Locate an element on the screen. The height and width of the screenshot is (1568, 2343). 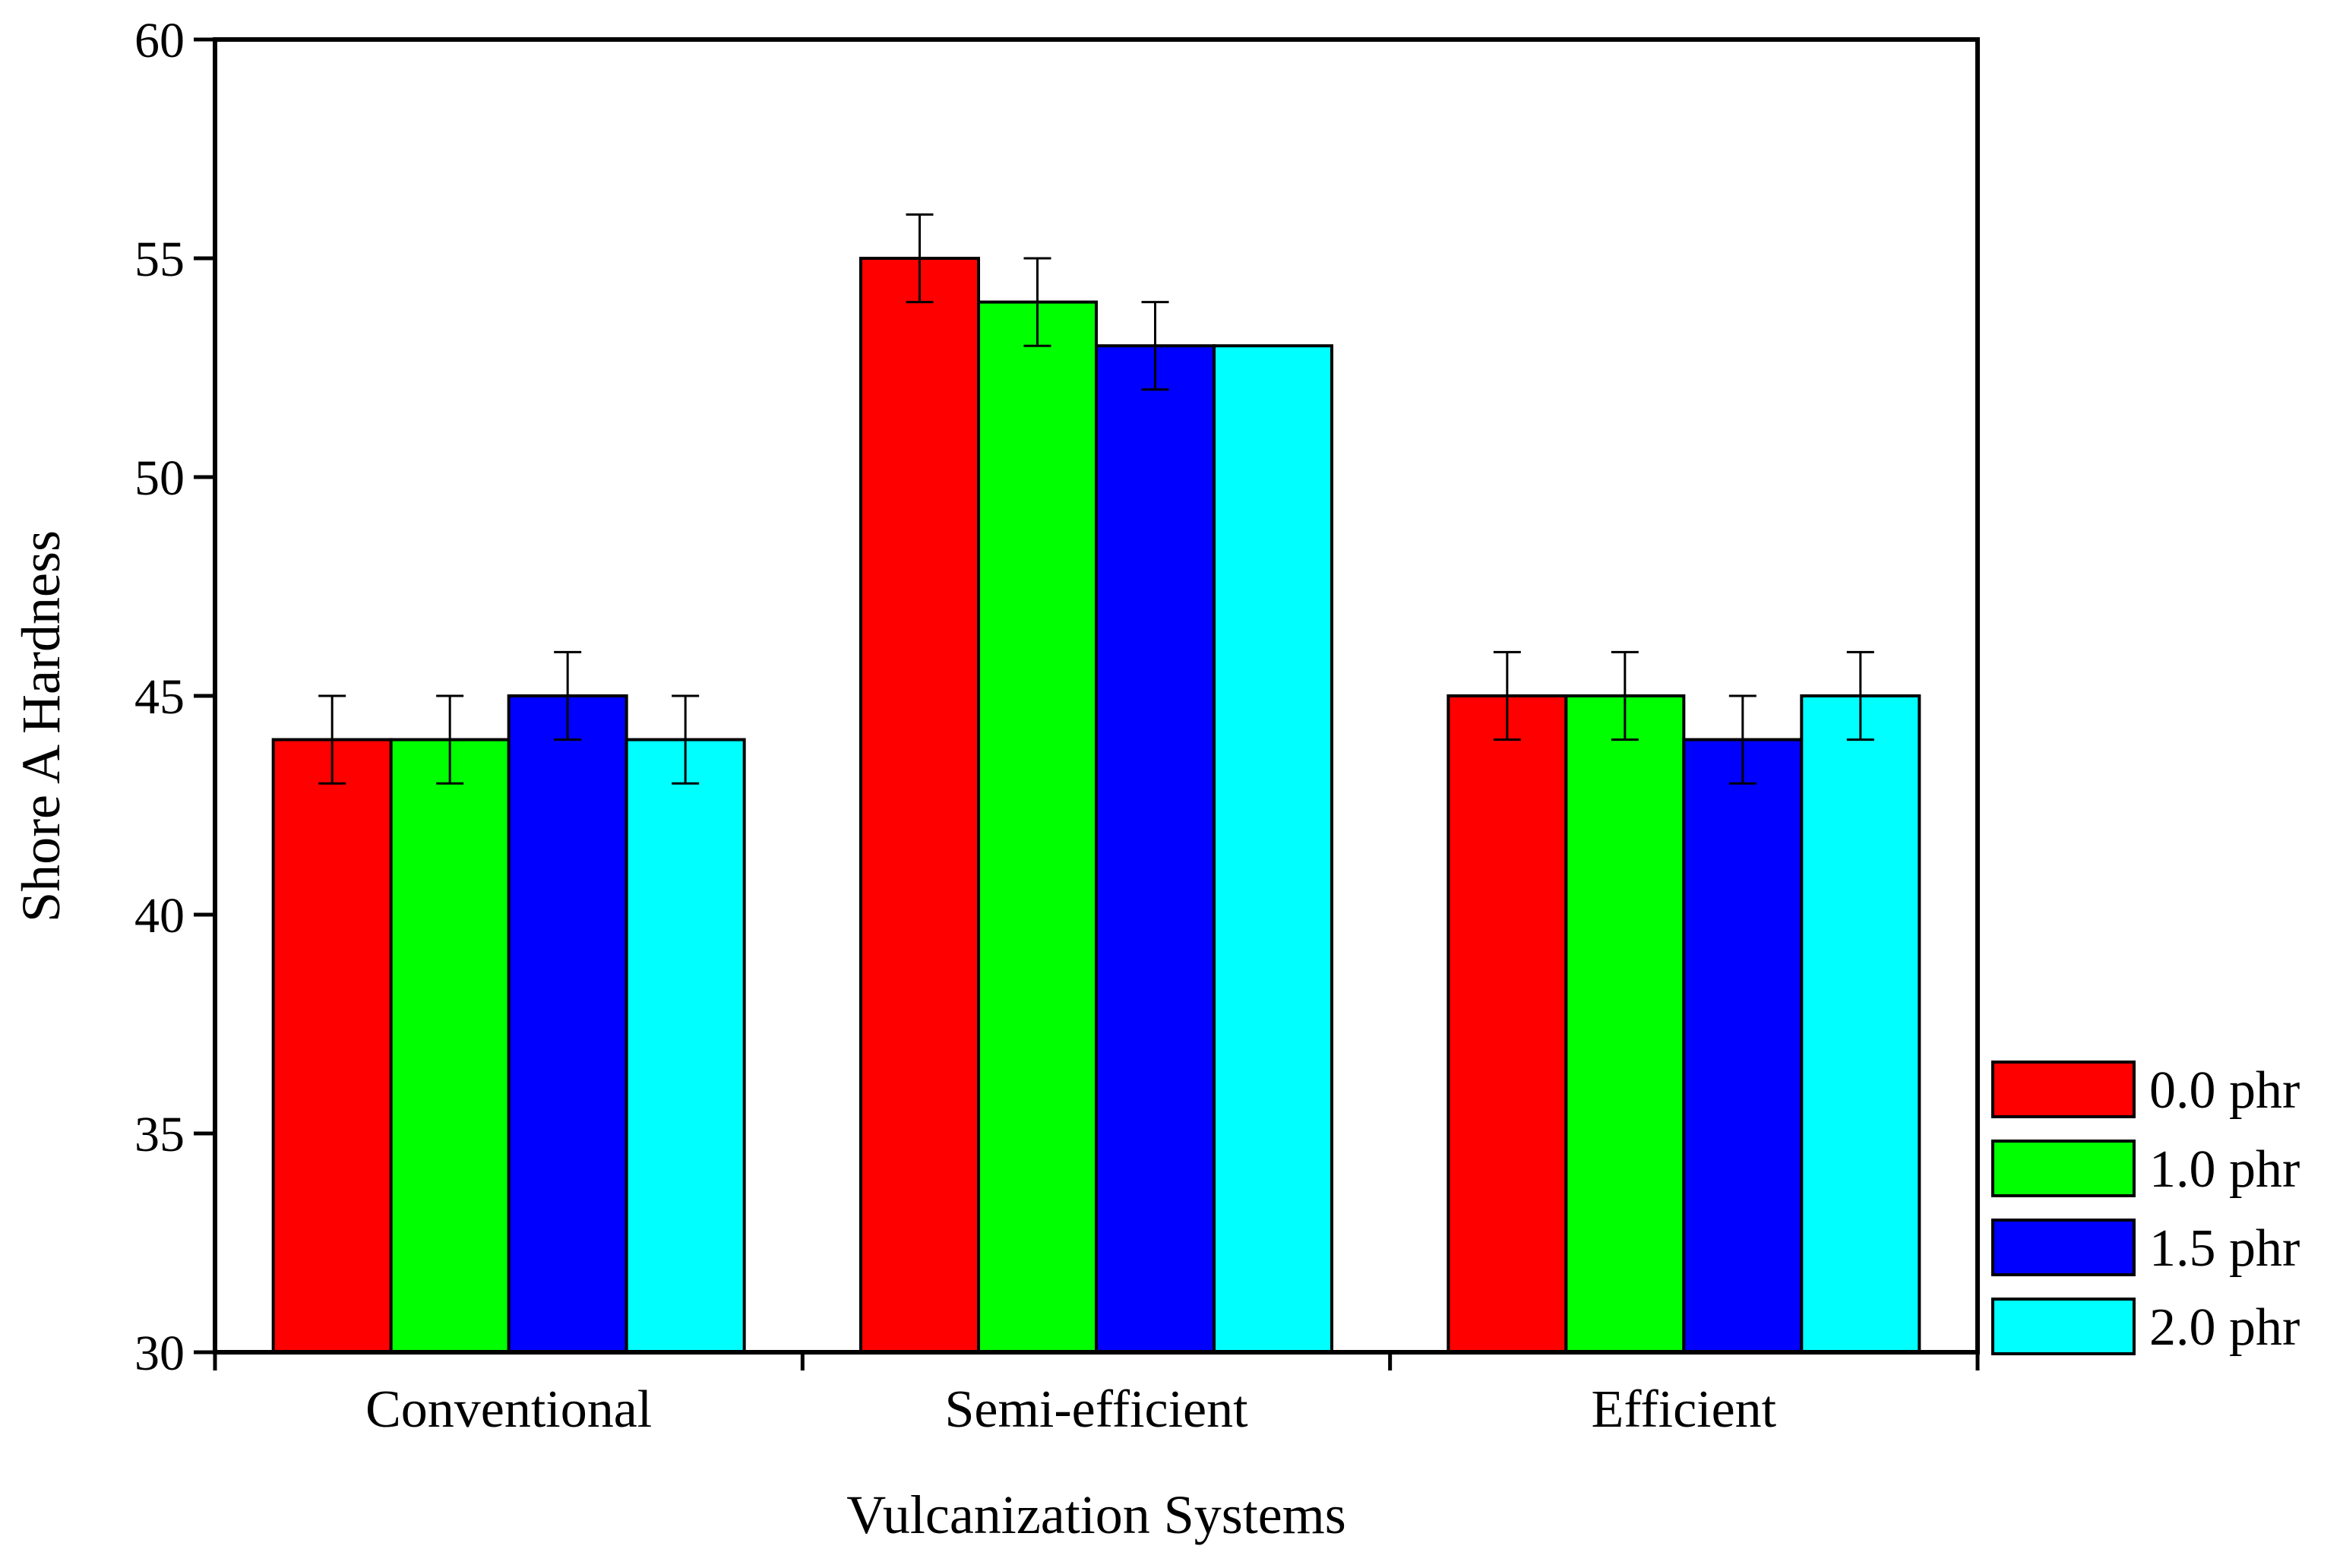
x-tick-label: Semi-efficient is located at coordinates (1096, 1409).